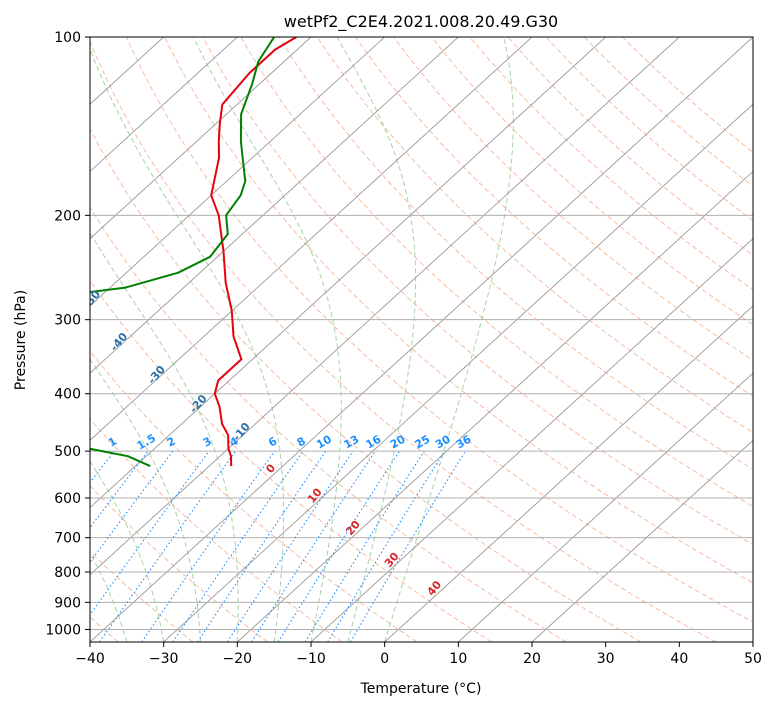 The width and height of the screenshot is (775, 712). I want to click on x-tick-label: 10, so click(458, 659).